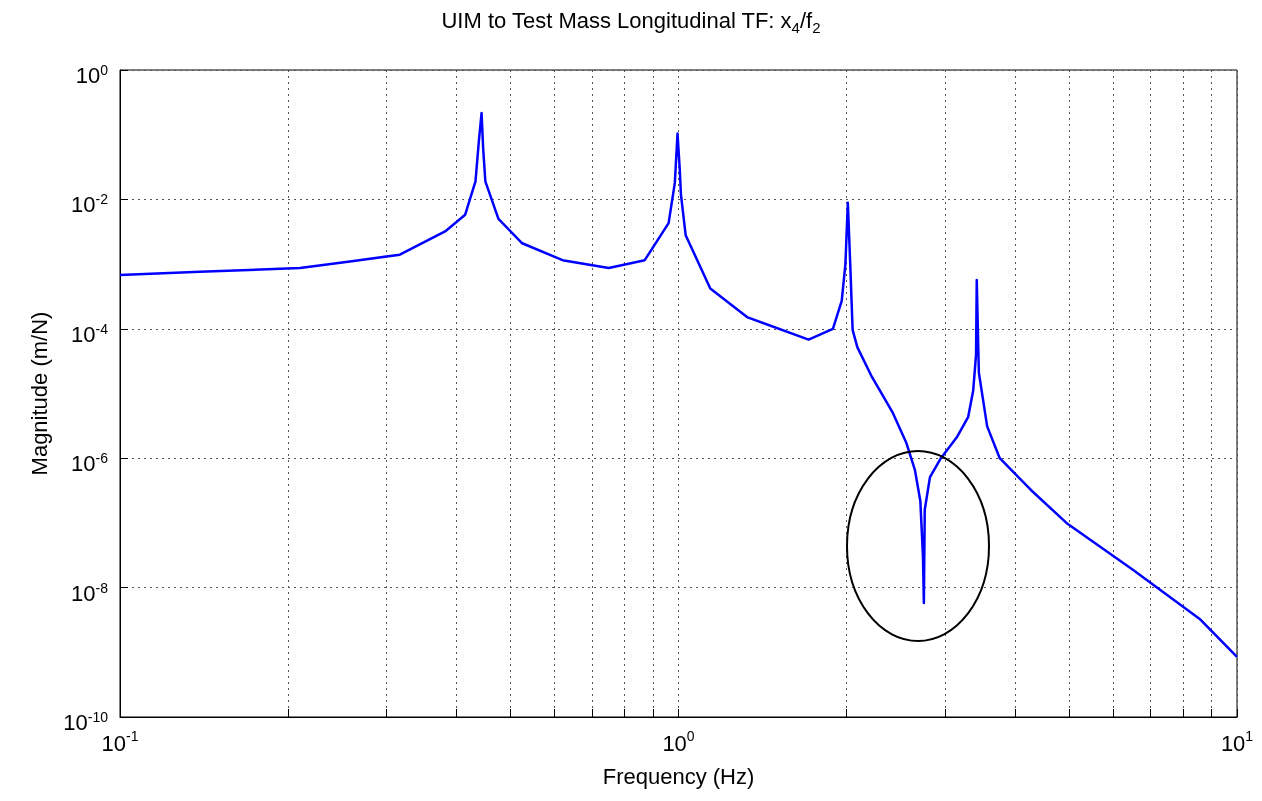 The image size is (1262, 801). I want to click on y-tick-label: 10$^{-2}$, so click(89, 204).